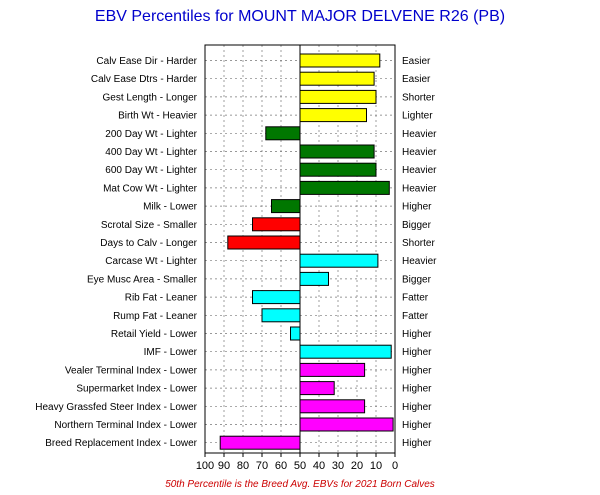  What do you see at coordinates (154, 334) in the screenshot?
I see `category-label: Retail Yield - Lower` at bounding box center [154, 334].